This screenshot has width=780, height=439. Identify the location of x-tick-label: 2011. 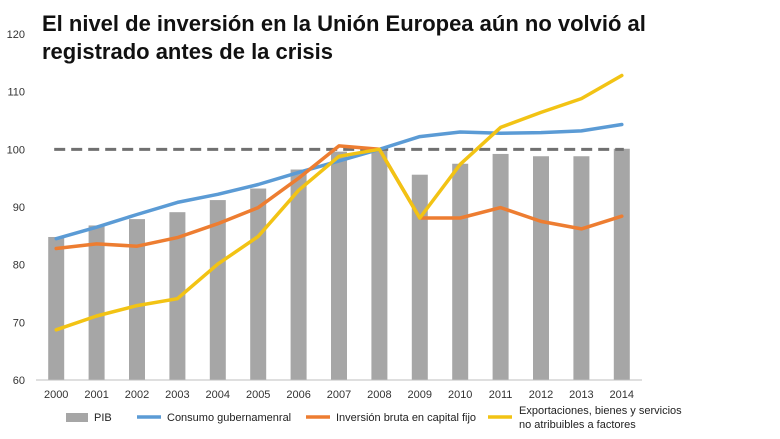
(501, 395).